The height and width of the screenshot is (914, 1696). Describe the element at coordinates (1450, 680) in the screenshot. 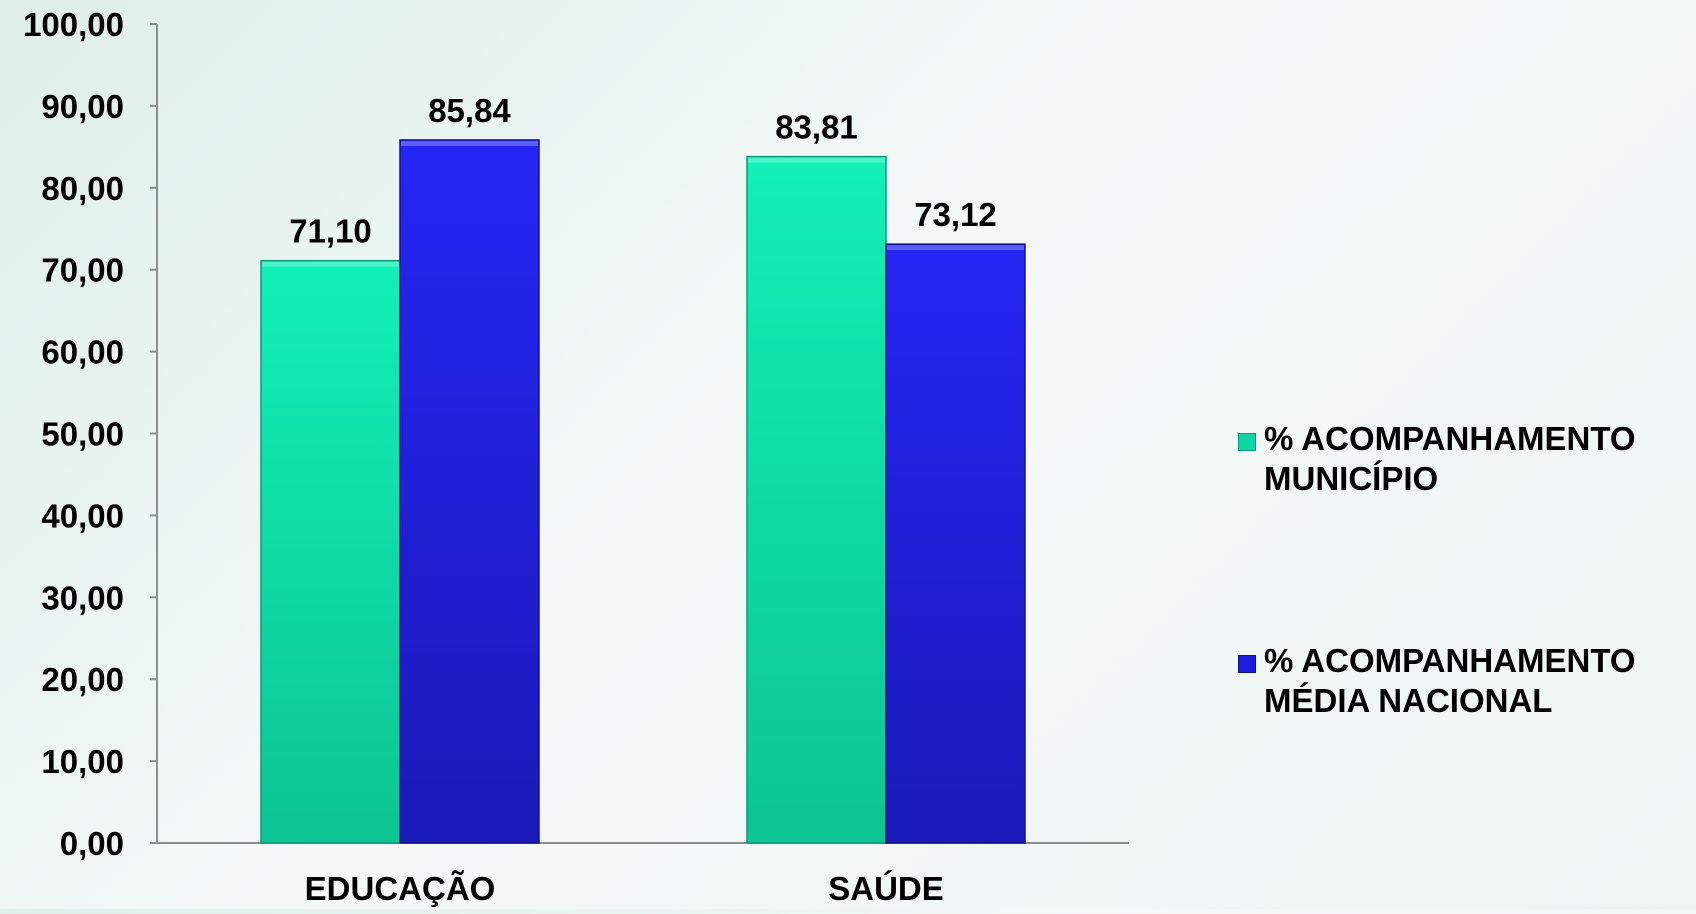

I see `legend-label-media-nacional: % ACOMPANHAMENTO MÉDIA NACIONAL` at that location.